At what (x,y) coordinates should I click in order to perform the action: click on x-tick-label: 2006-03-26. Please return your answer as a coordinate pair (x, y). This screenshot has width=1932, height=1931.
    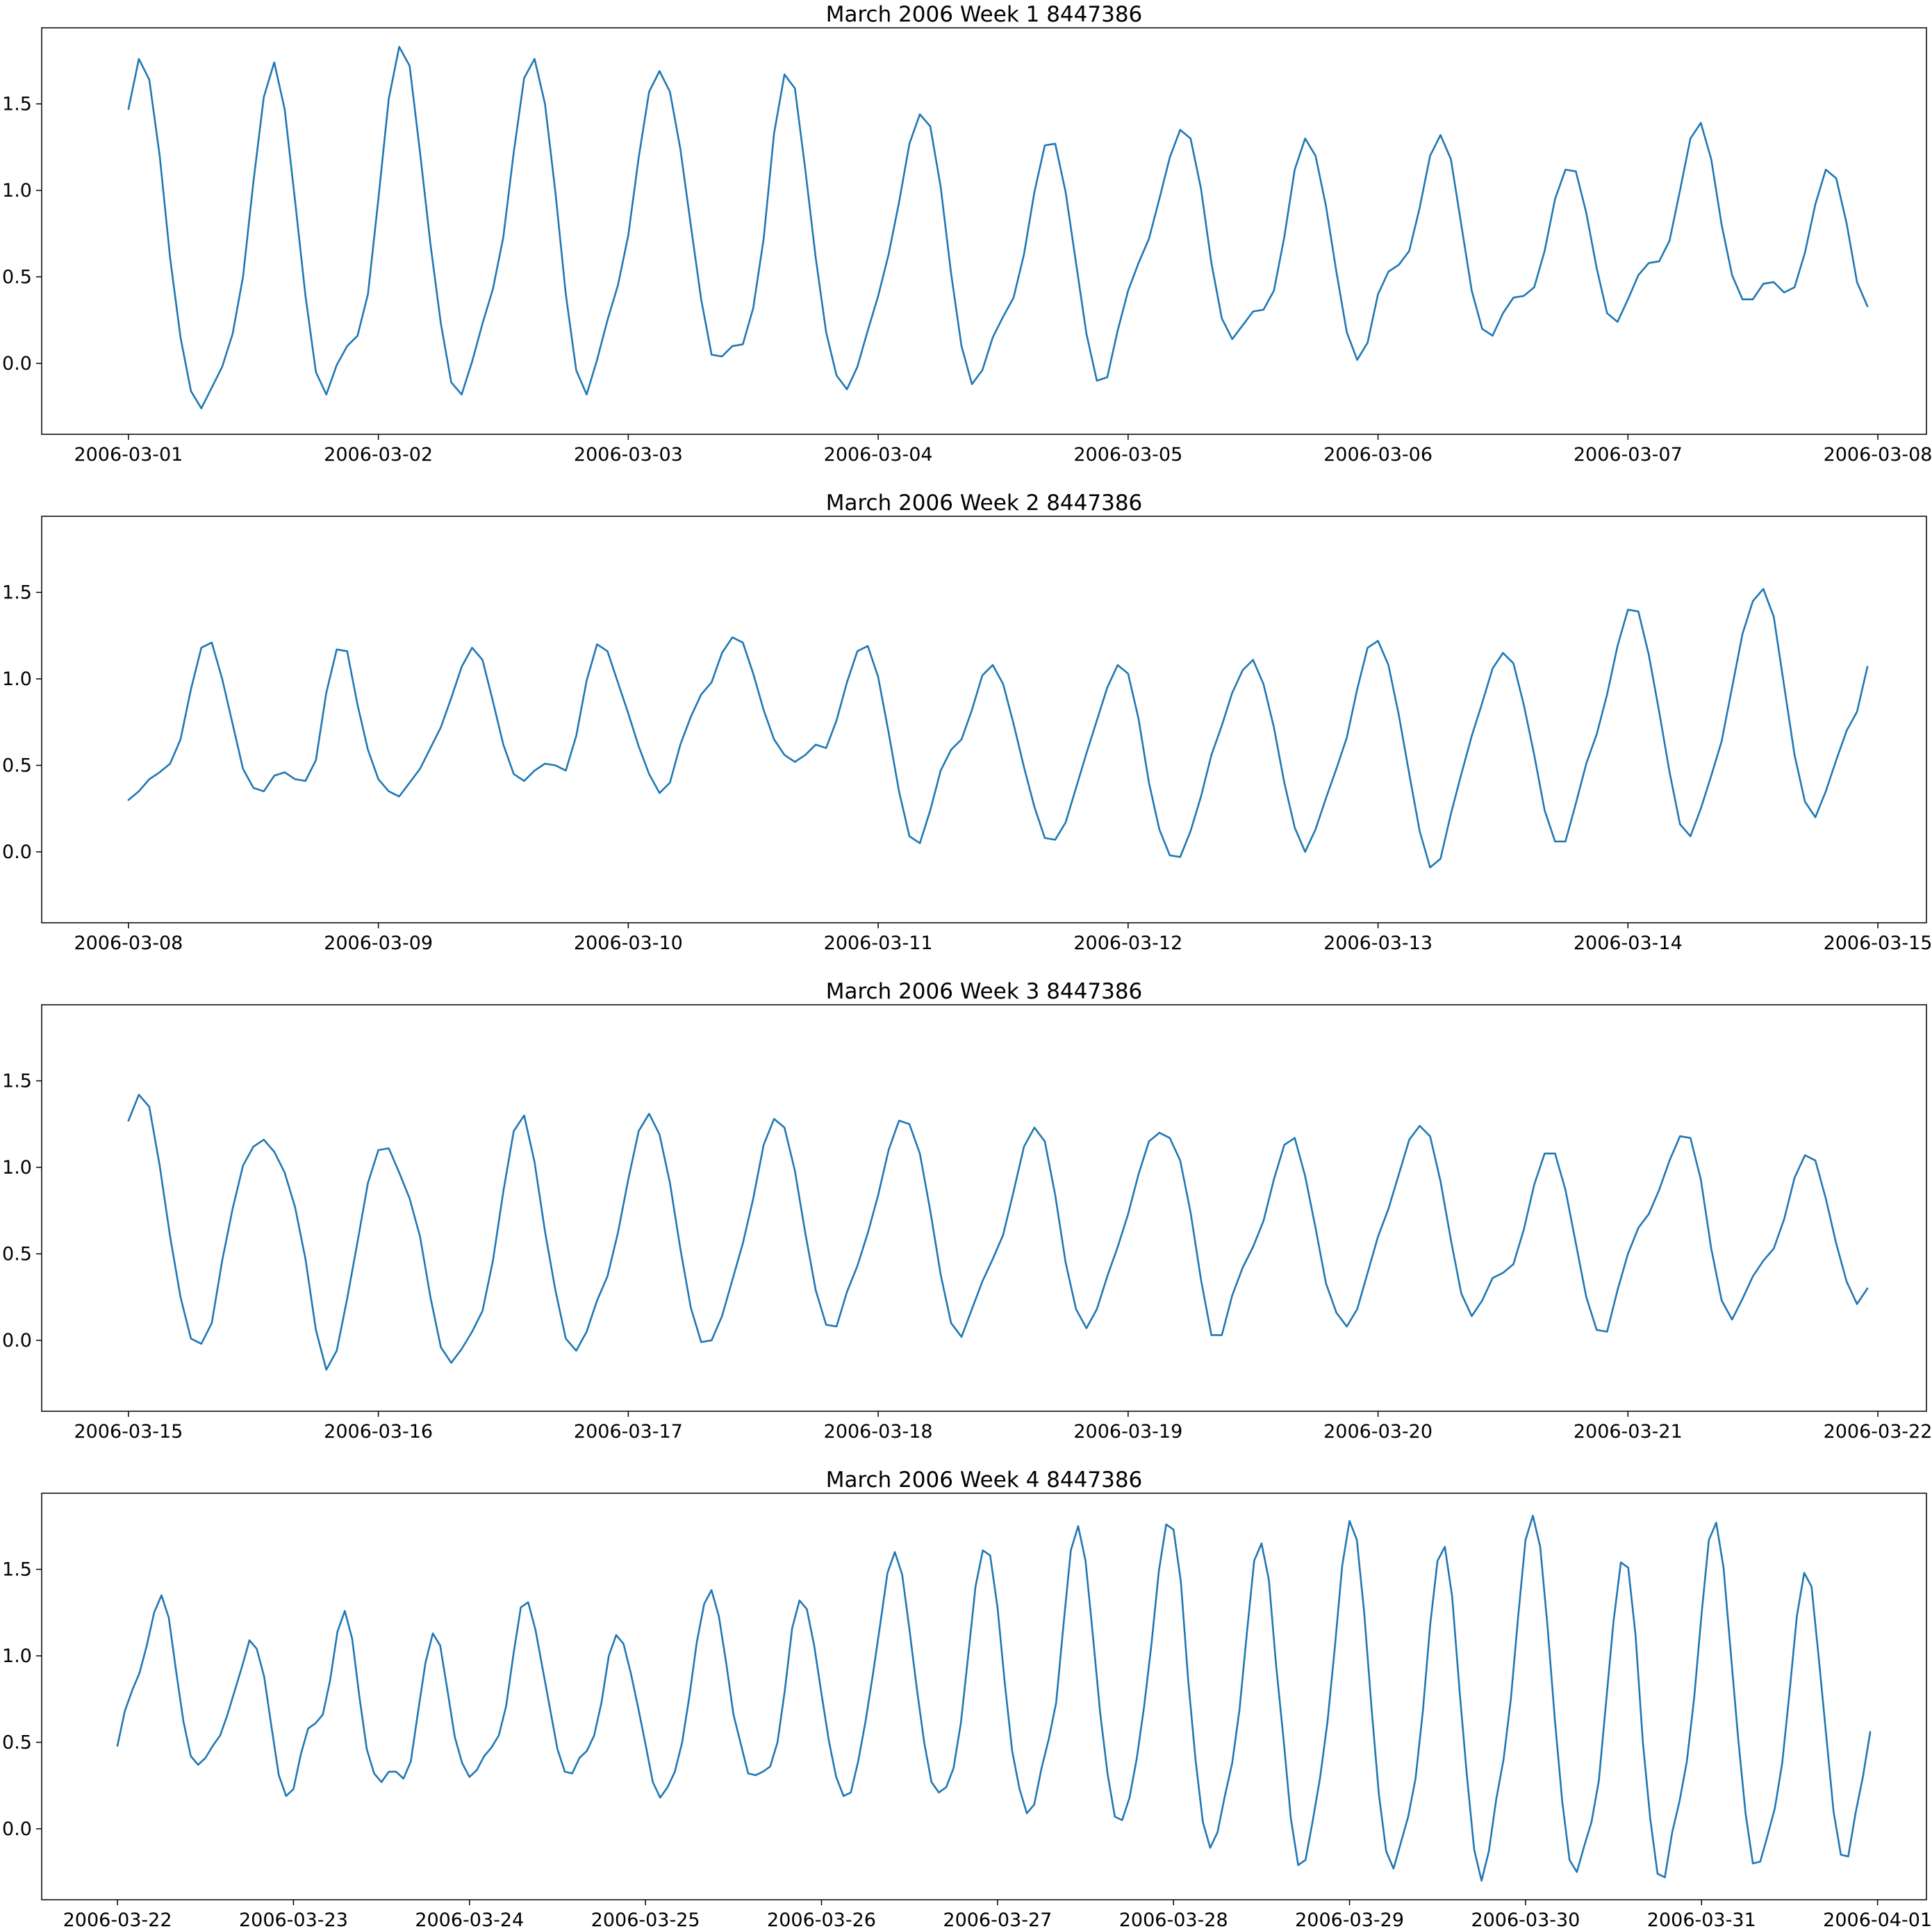
    Looking at the image, I should click on (822, 1920).